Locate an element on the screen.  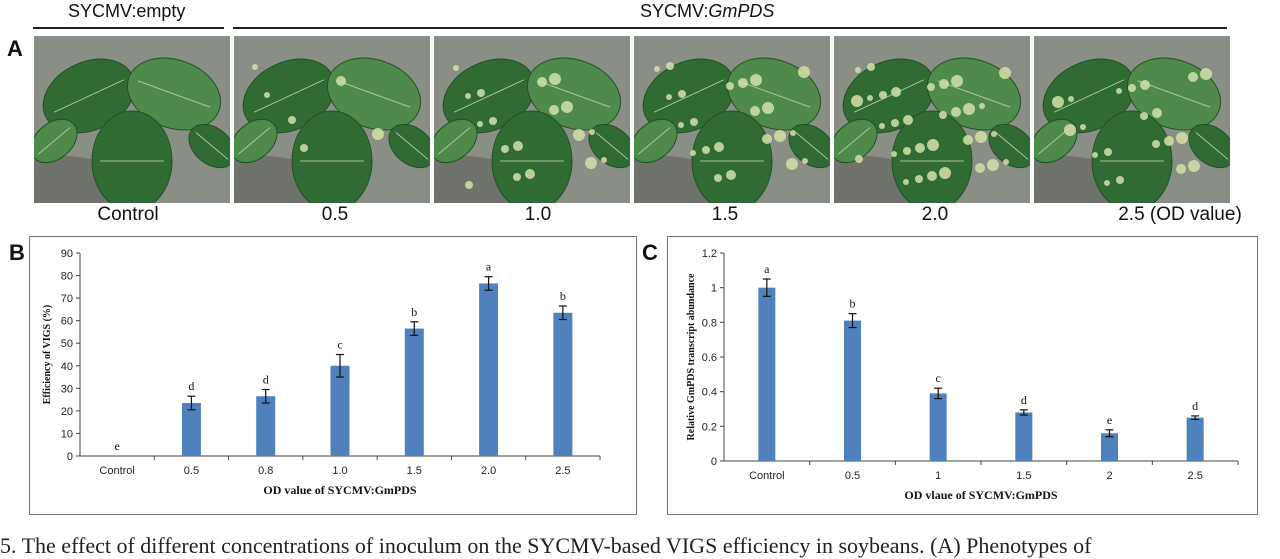
chart-b-y-tick-label: 0 is located at coordinates (70, 457).